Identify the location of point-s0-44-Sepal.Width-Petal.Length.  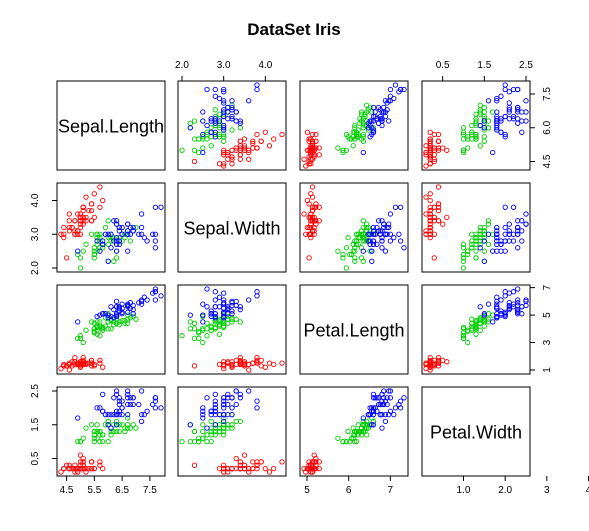
(319, 207).